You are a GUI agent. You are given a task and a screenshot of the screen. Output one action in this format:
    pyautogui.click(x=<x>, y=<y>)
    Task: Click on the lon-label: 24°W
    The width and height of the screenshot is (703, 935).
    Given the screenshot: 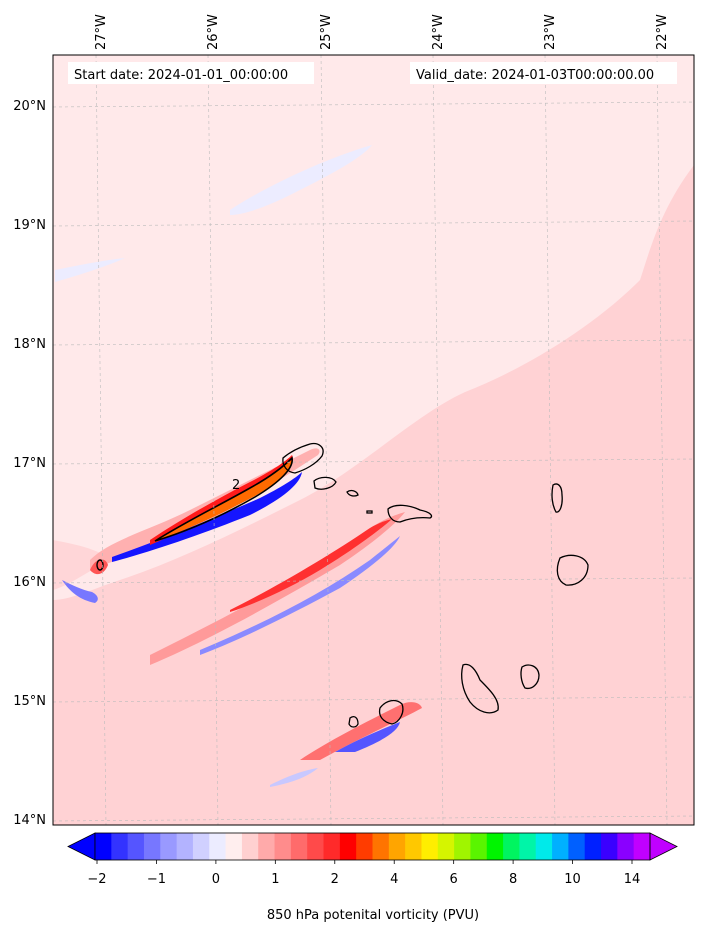 What is the action you would take?
    pyautogui.click(x=438, y=32)
    